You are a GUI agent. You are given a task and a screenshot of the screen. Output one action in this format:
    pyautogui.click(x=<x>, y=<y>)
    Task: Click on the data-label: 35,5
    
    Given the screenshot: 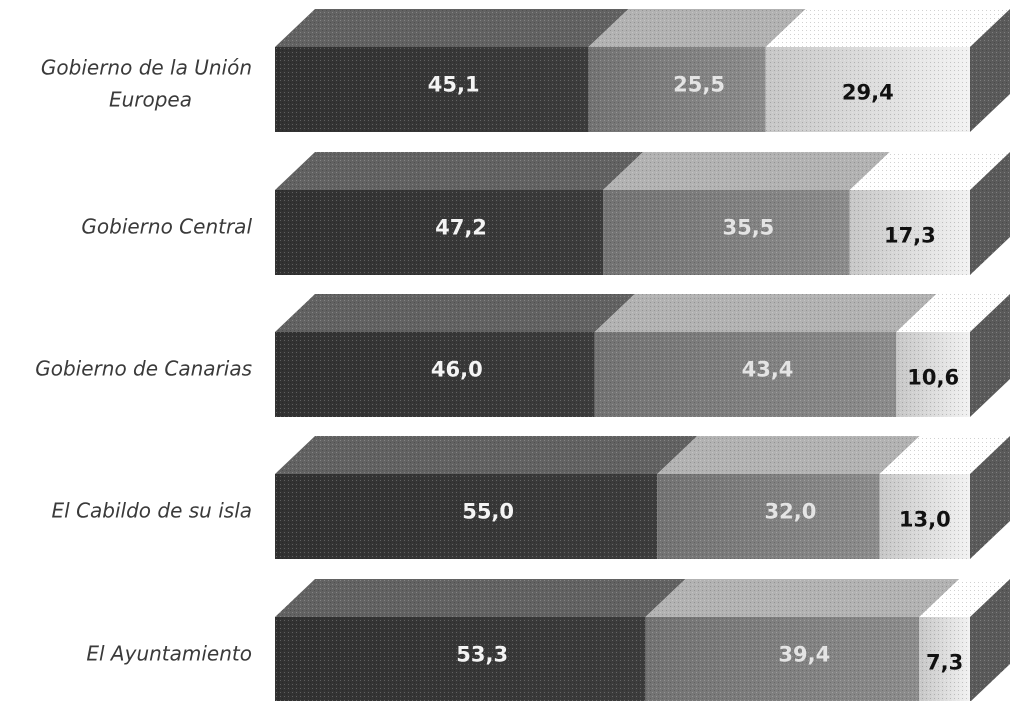 What is the action you would take?
    pyautogui.click(x=748, y=228)
    